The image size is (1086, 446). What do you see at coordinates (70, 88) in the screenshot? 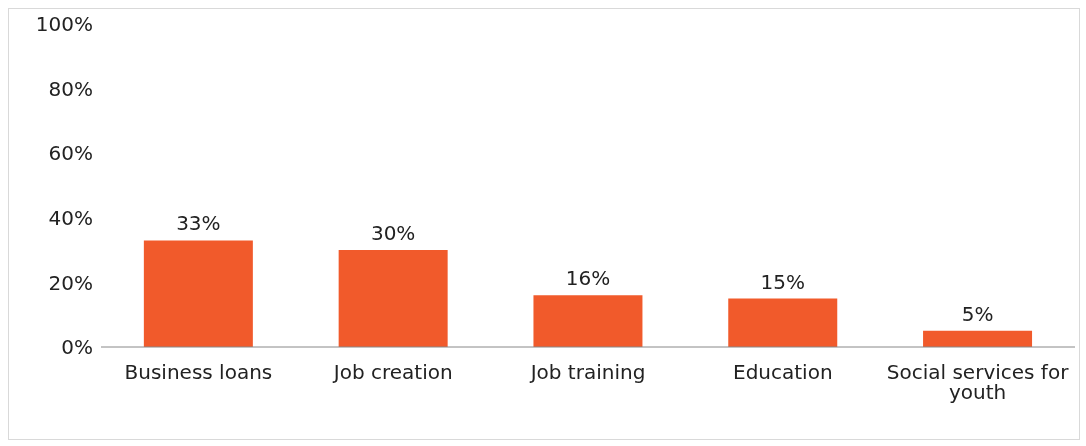
I see `y-tick-label: 80%` at bounding box center [70, 88].